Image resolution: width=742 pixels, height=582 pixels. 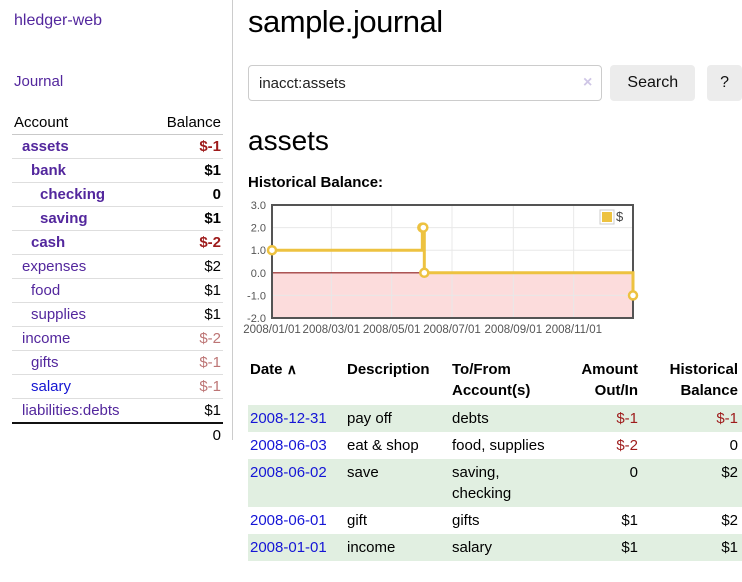 I want to click on transaction-amount: $-1, so click(x=627, y=418).